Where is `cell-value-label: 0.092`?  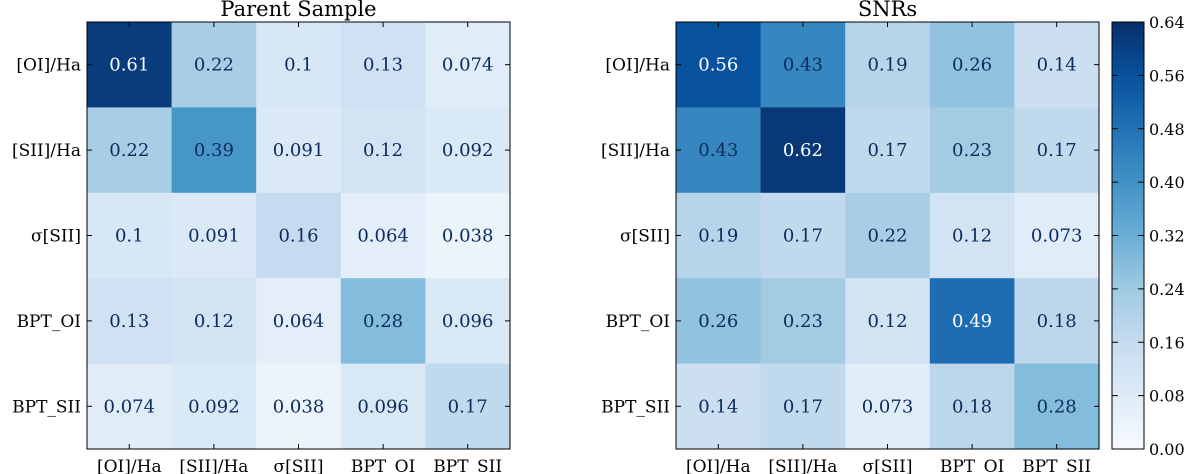 cell-value-label: 0.092 is located at coordinates (214, 406).